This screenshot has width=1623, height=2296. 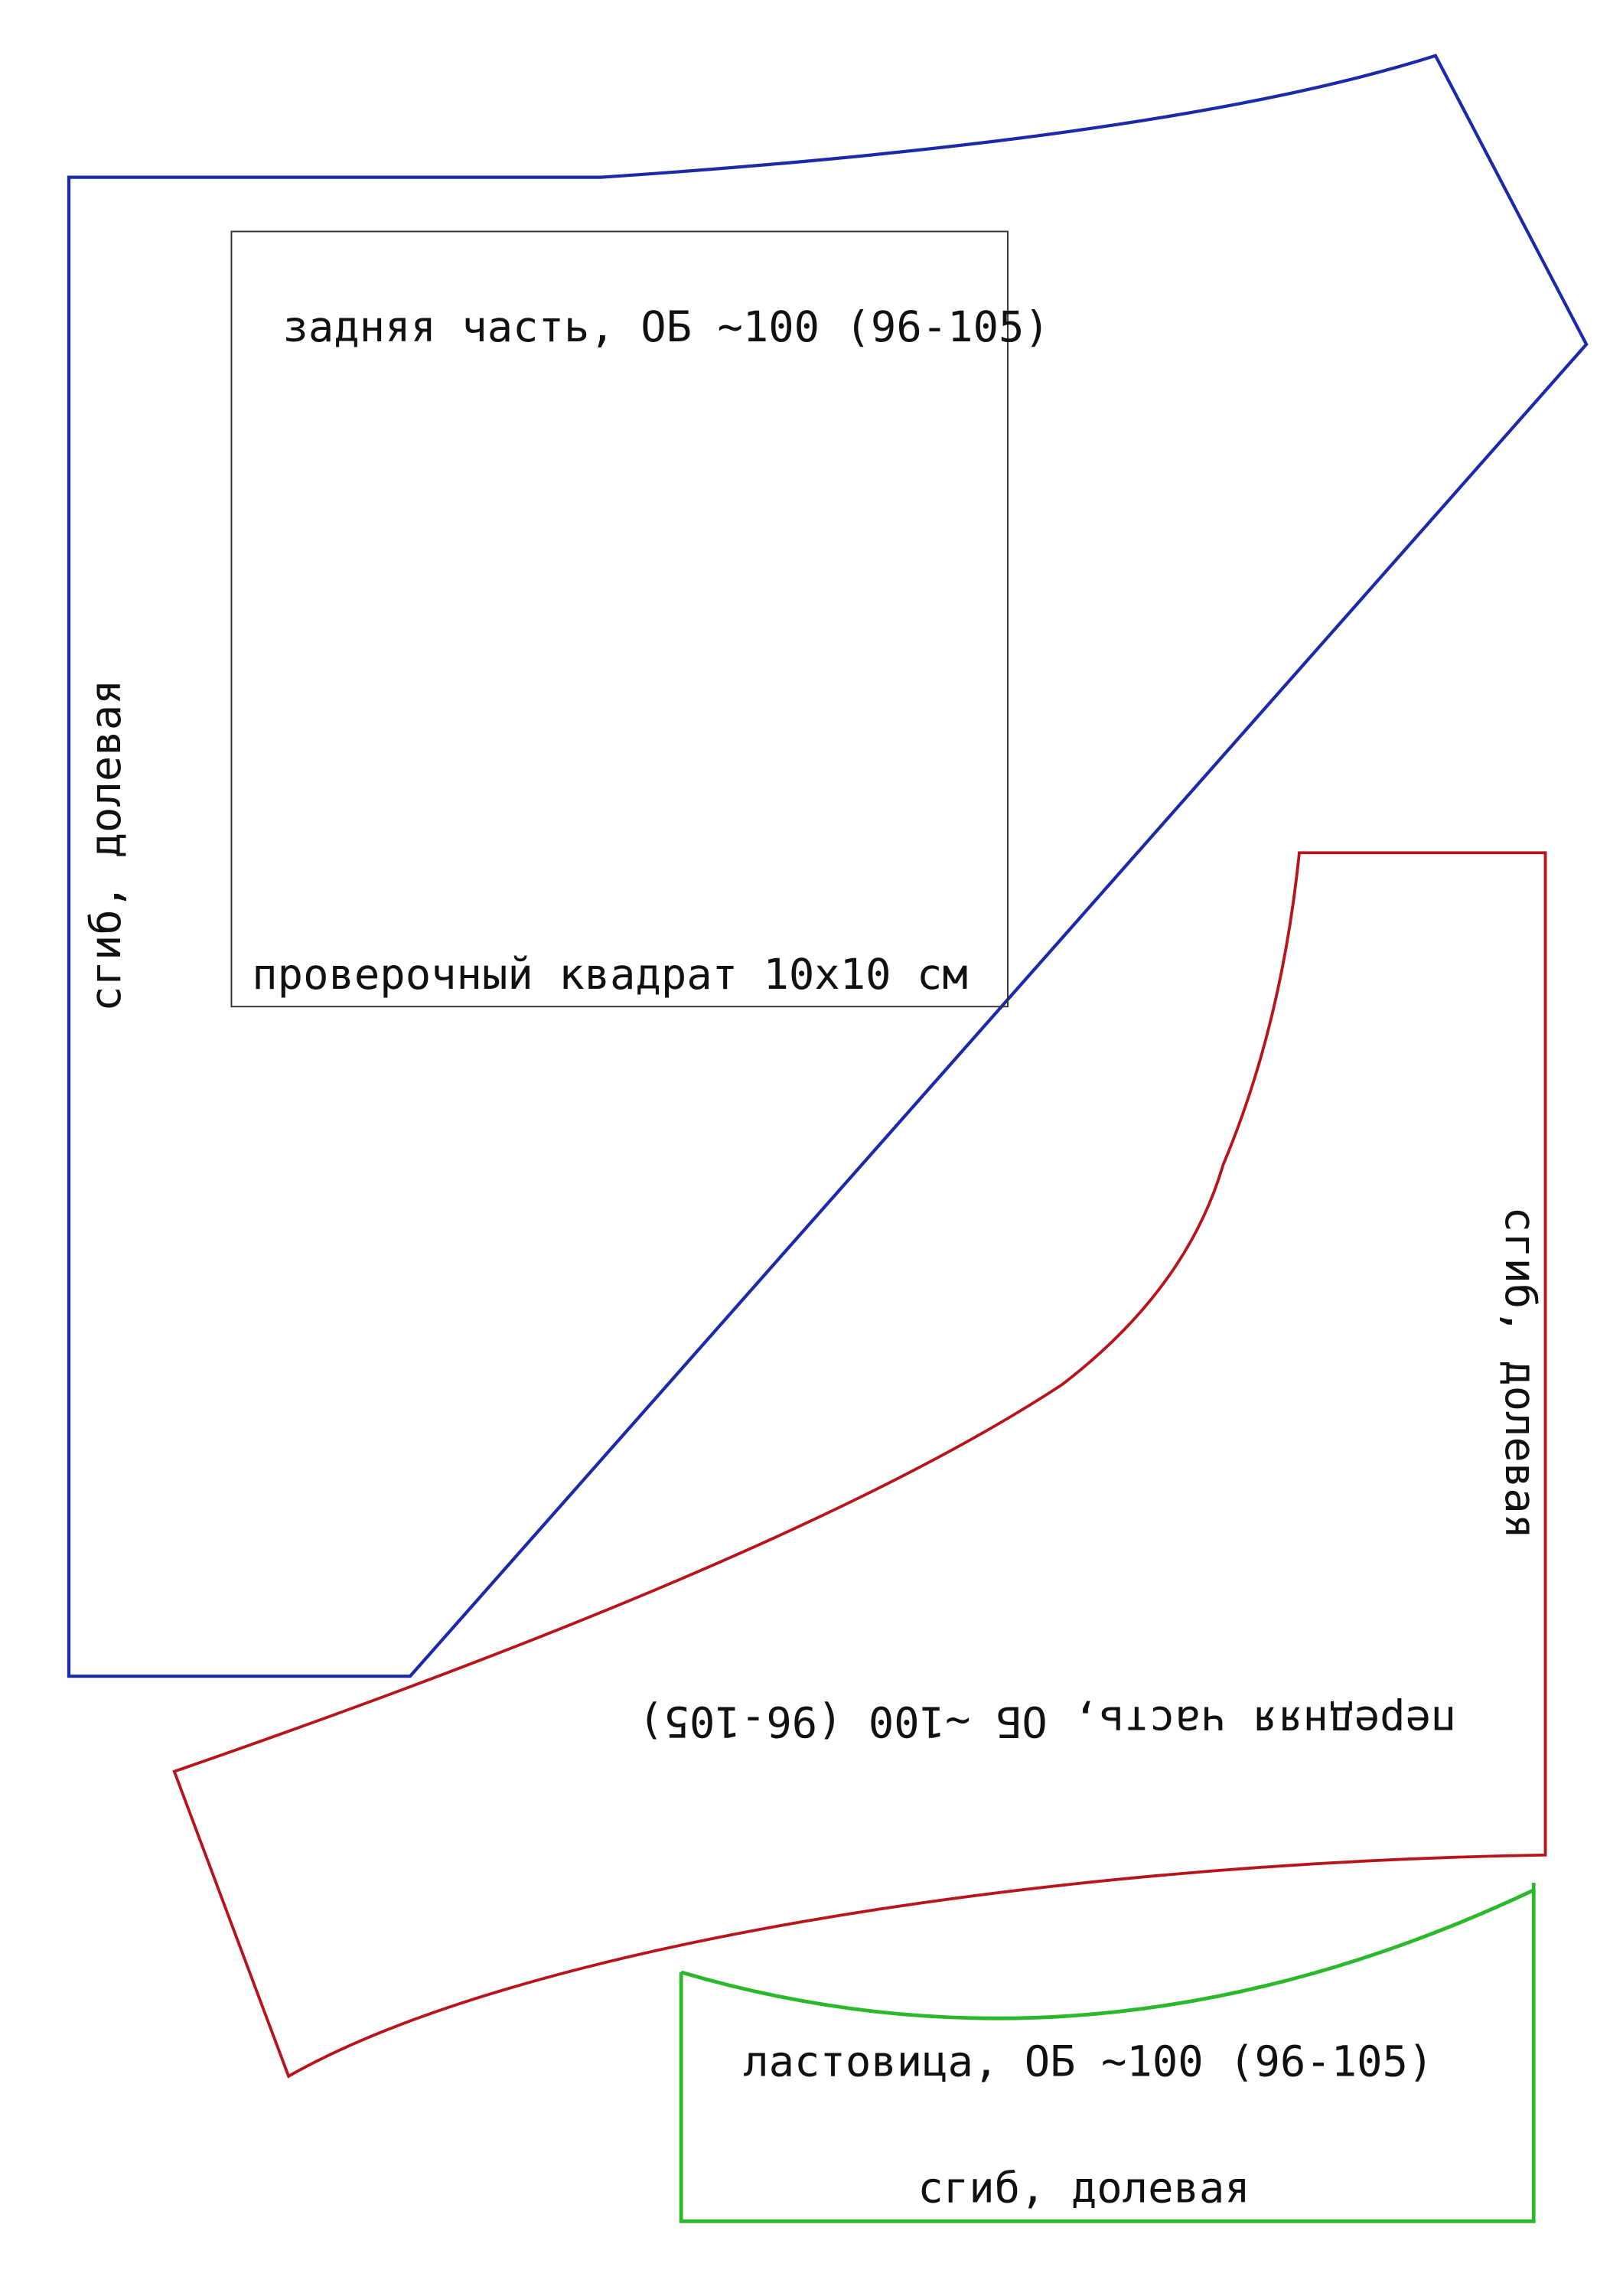 What do you see at coordinates (666, 327) in the screenshot?
I see `back-piece-label: задняя часть, ОБ ~100 (96-105)` at bounding box center [666, 327].